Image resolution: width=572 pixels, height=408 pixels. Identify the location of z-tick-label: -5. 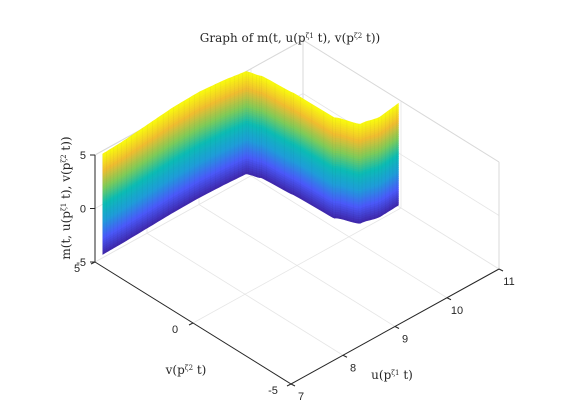
(81, 263).